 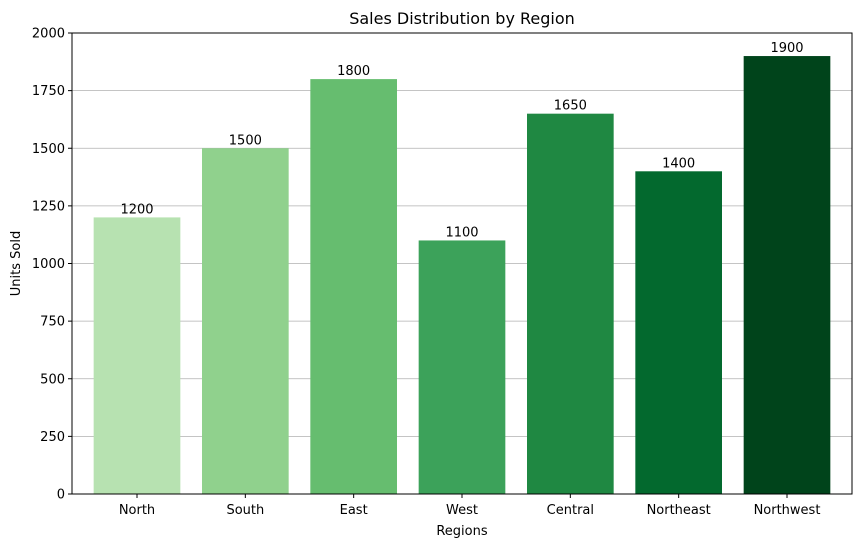 I want to click on x-tick-label: Northeast, so click(x=679, y=510).